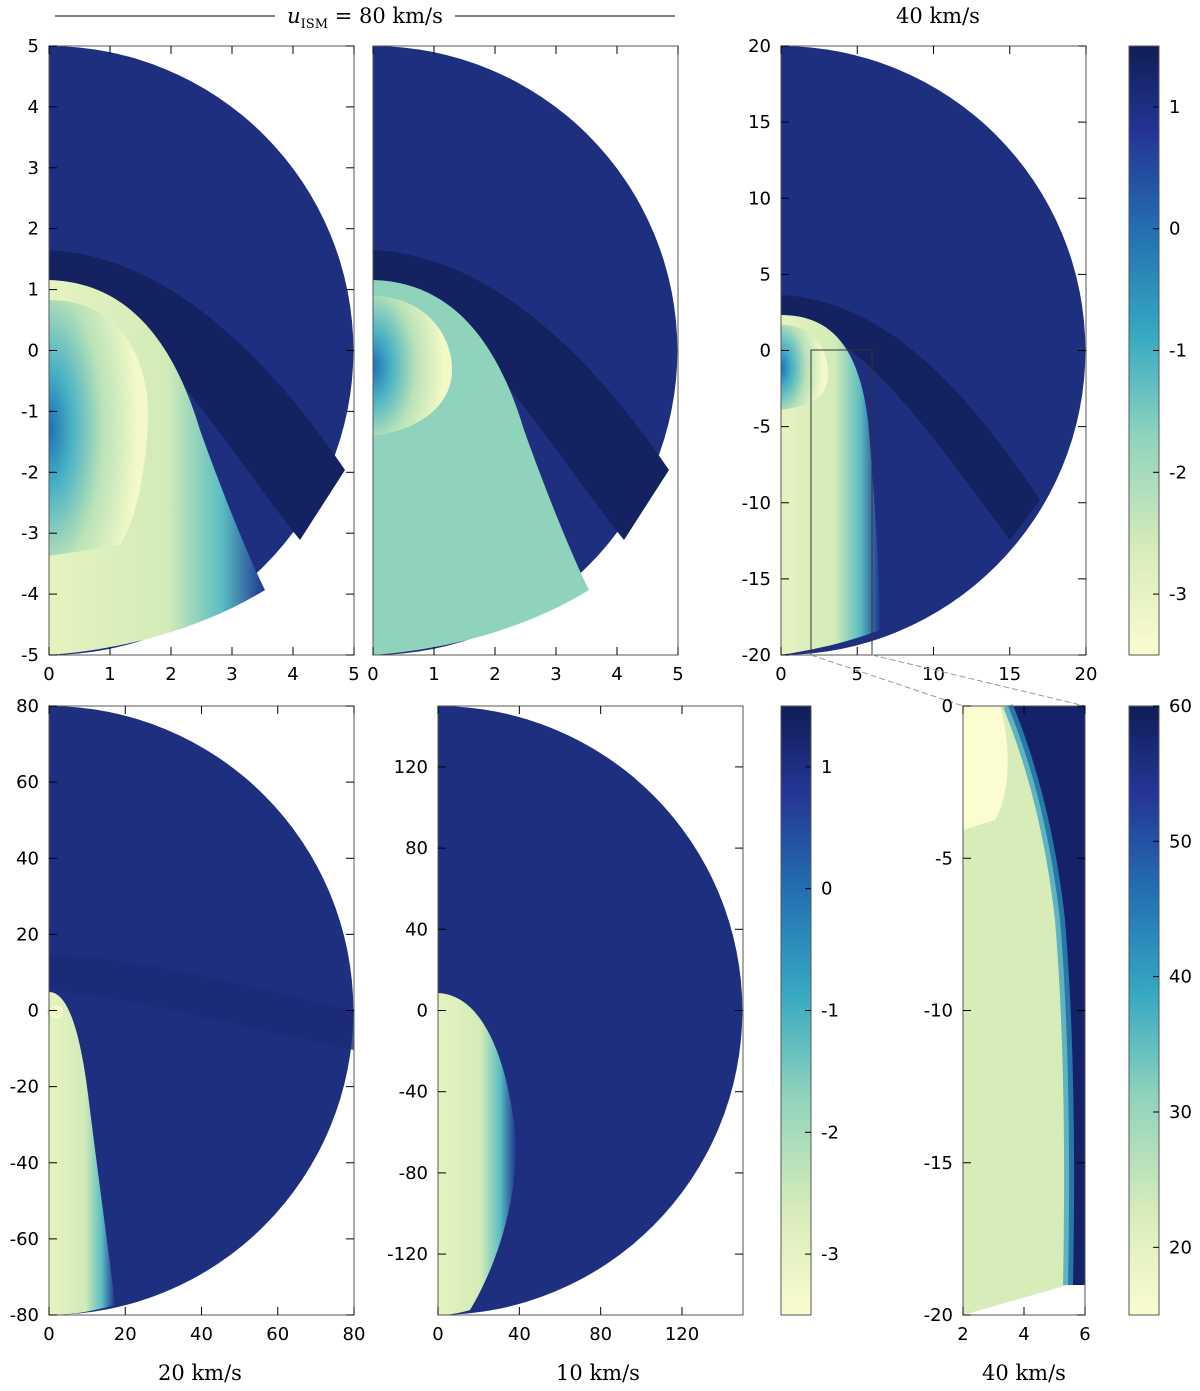  I want to click on header-speed-label: uISM = 80 km/s, so click(365, 18).